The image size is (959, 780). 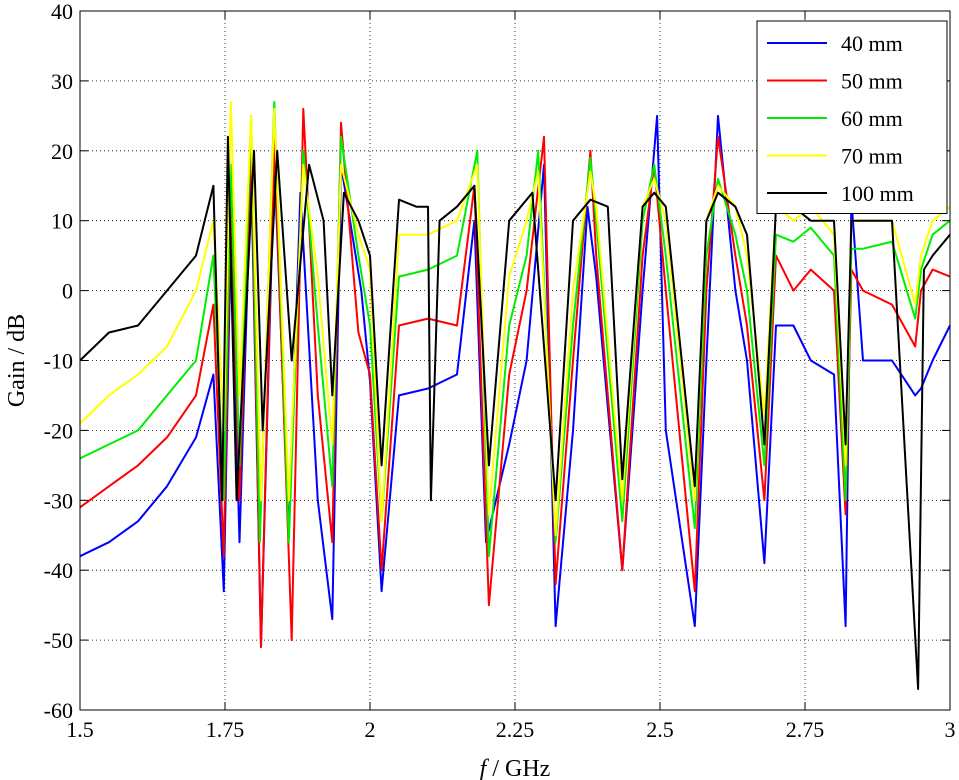 I want to click on y-tick-label: 20, so click(x=62, y=151).